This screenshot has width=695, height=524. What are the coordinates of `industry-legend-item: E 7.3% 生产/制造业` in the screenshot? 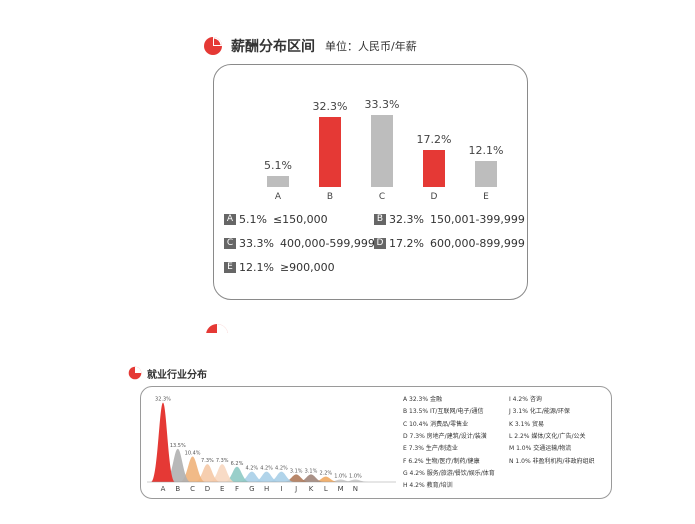 It's located at (430, 449).